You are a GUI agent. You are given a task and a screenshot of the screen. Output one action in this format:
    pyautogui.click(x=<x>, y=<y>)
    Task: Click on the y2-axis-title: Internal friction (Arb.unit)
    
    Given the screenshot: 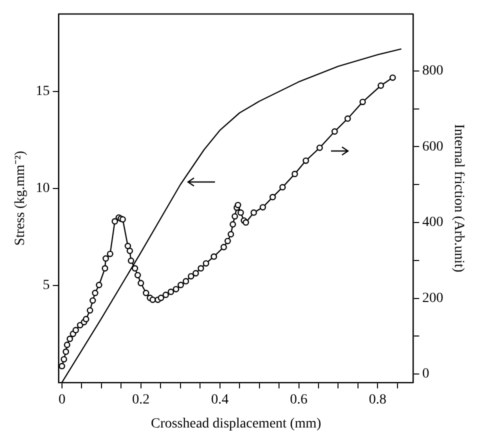 What is the action you would take?
    pyautogui.click(x=458, y=198)
    